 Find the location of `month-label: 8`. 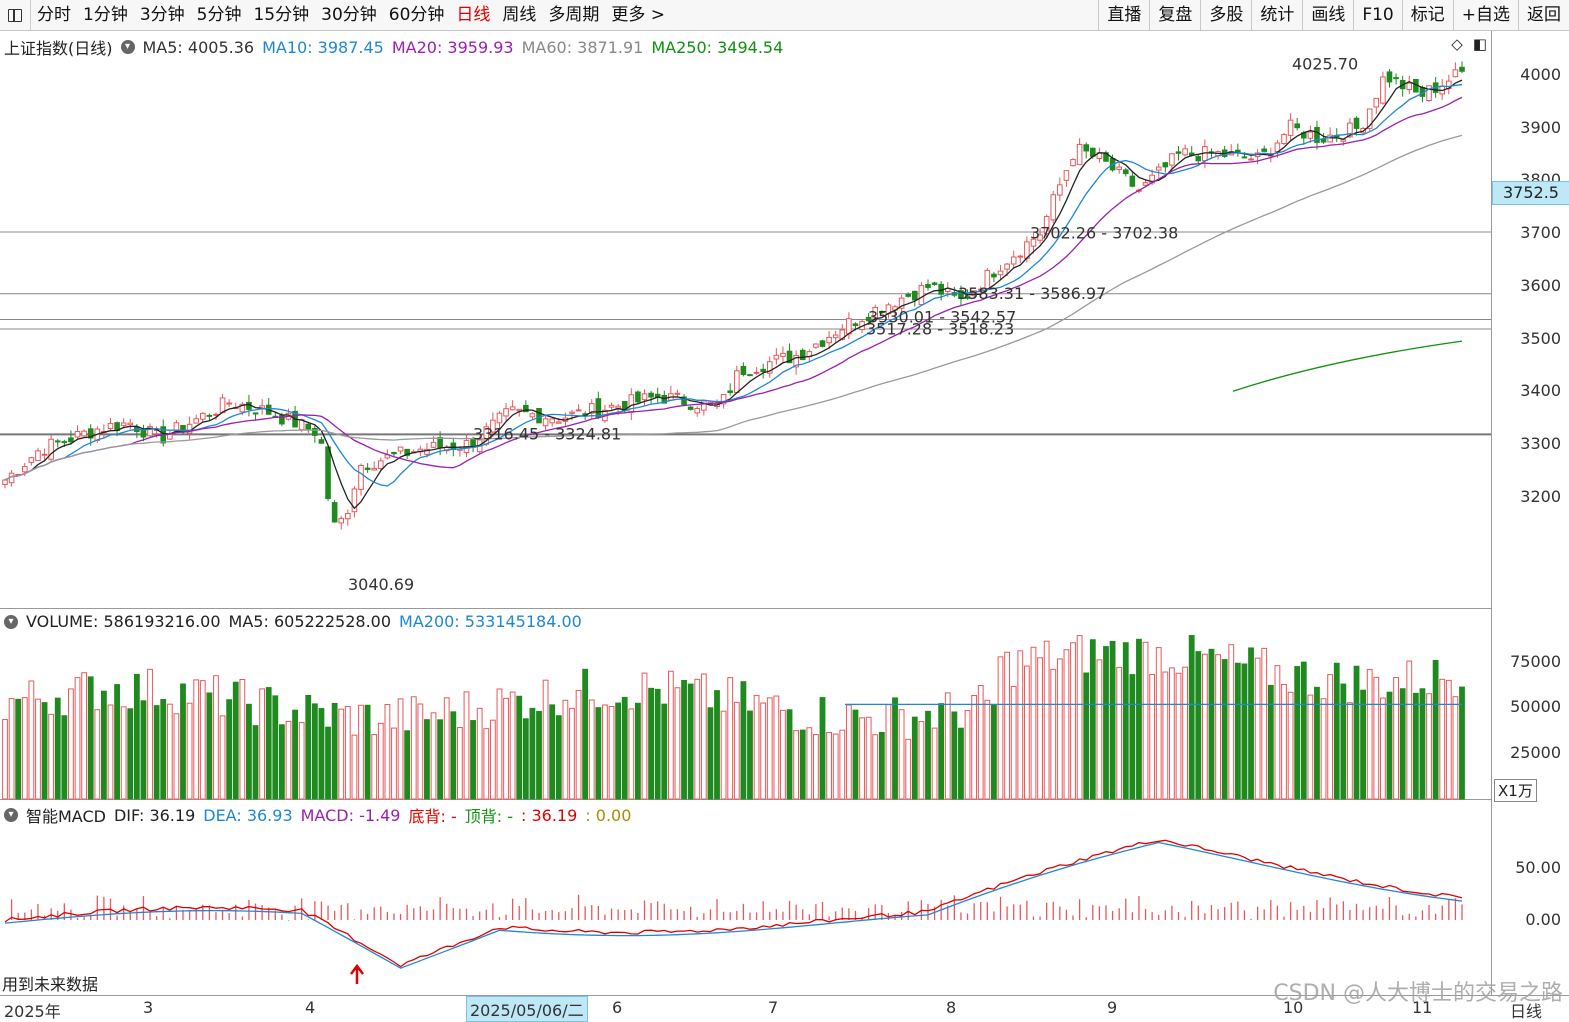

month-label: 8 is located at coordinates (951, 1007).